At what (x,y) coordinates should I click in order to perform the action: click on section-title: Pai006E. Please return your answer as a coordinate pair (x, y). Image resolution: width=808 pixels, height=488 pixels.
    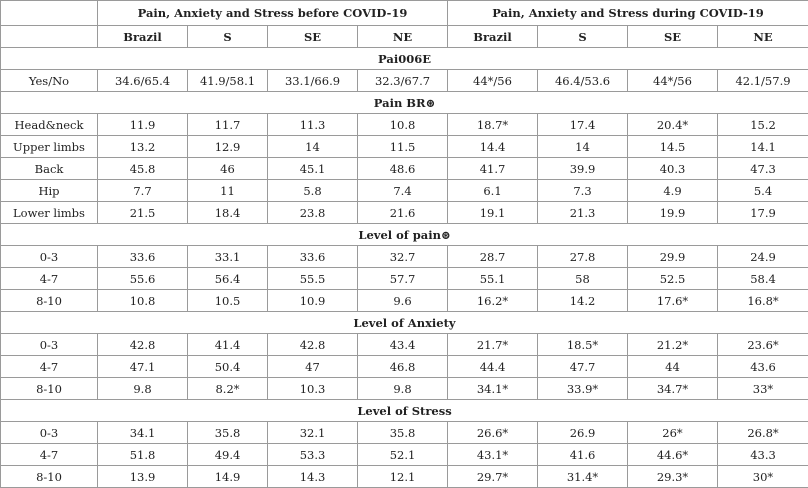
    Looking at the image, I should click on (404, 59).